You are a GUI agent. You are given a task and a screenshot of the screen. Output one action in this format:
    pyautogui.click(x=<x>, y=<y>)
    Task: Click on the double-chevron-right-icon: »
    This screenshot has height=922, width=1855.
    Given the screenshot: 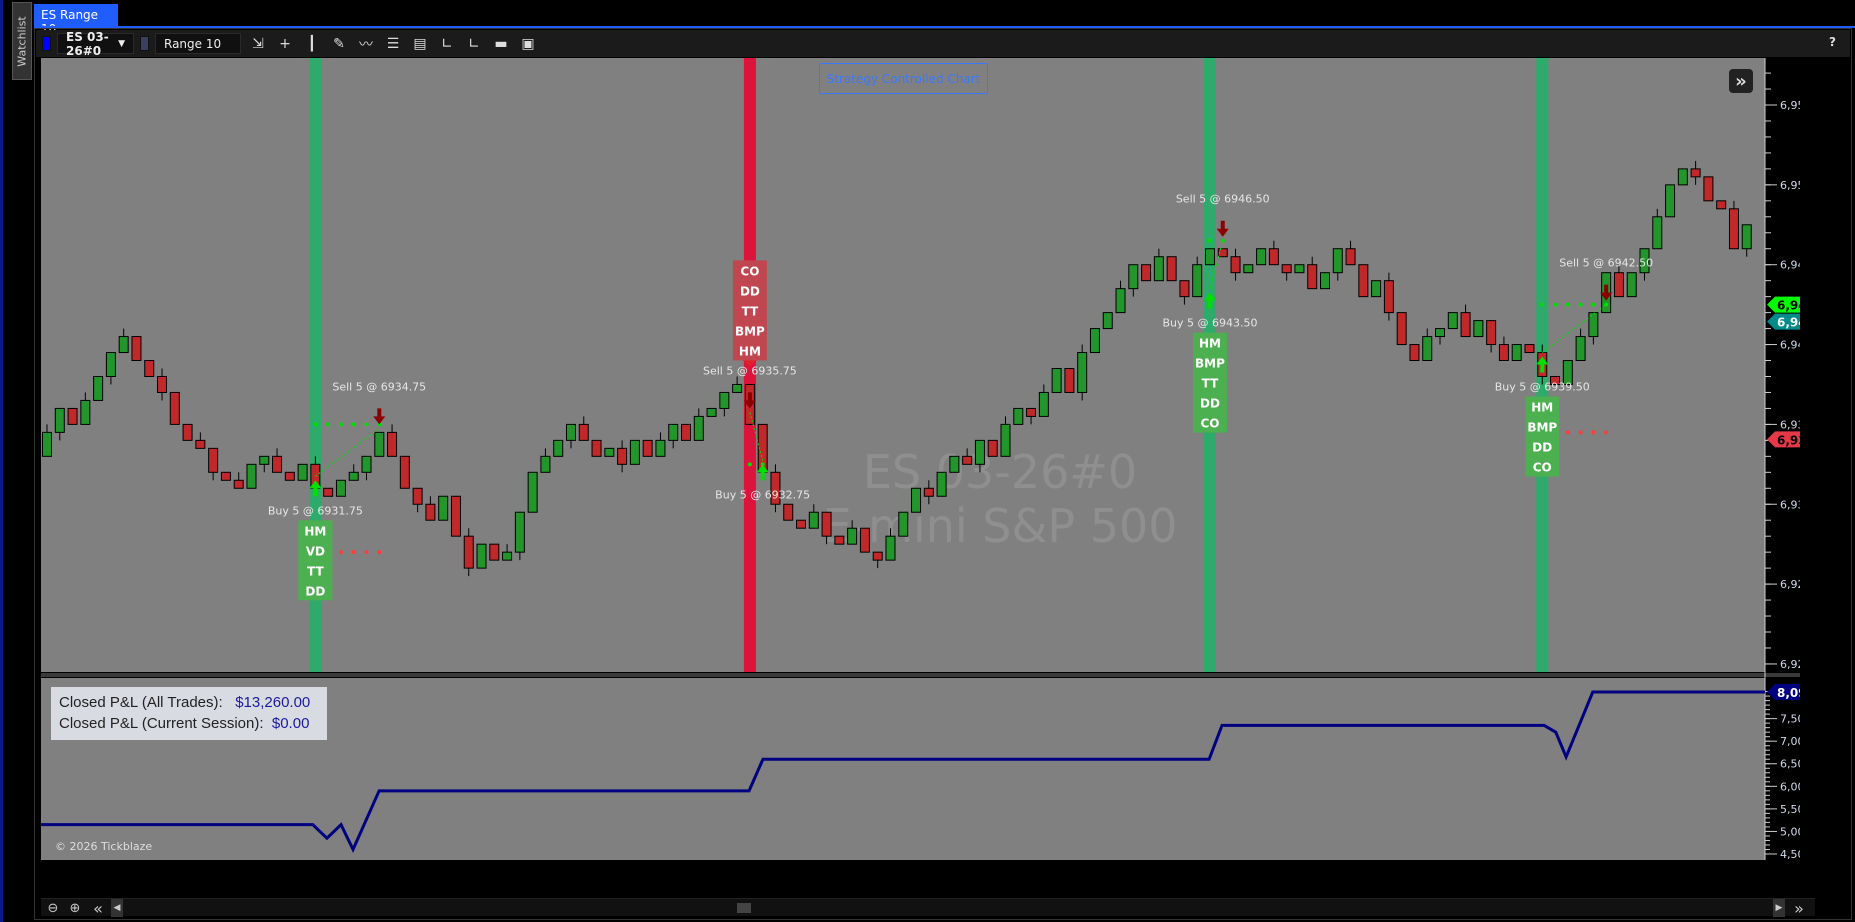 What is the action you would take?
    pyautogui.click(x=1741, y=81)
    